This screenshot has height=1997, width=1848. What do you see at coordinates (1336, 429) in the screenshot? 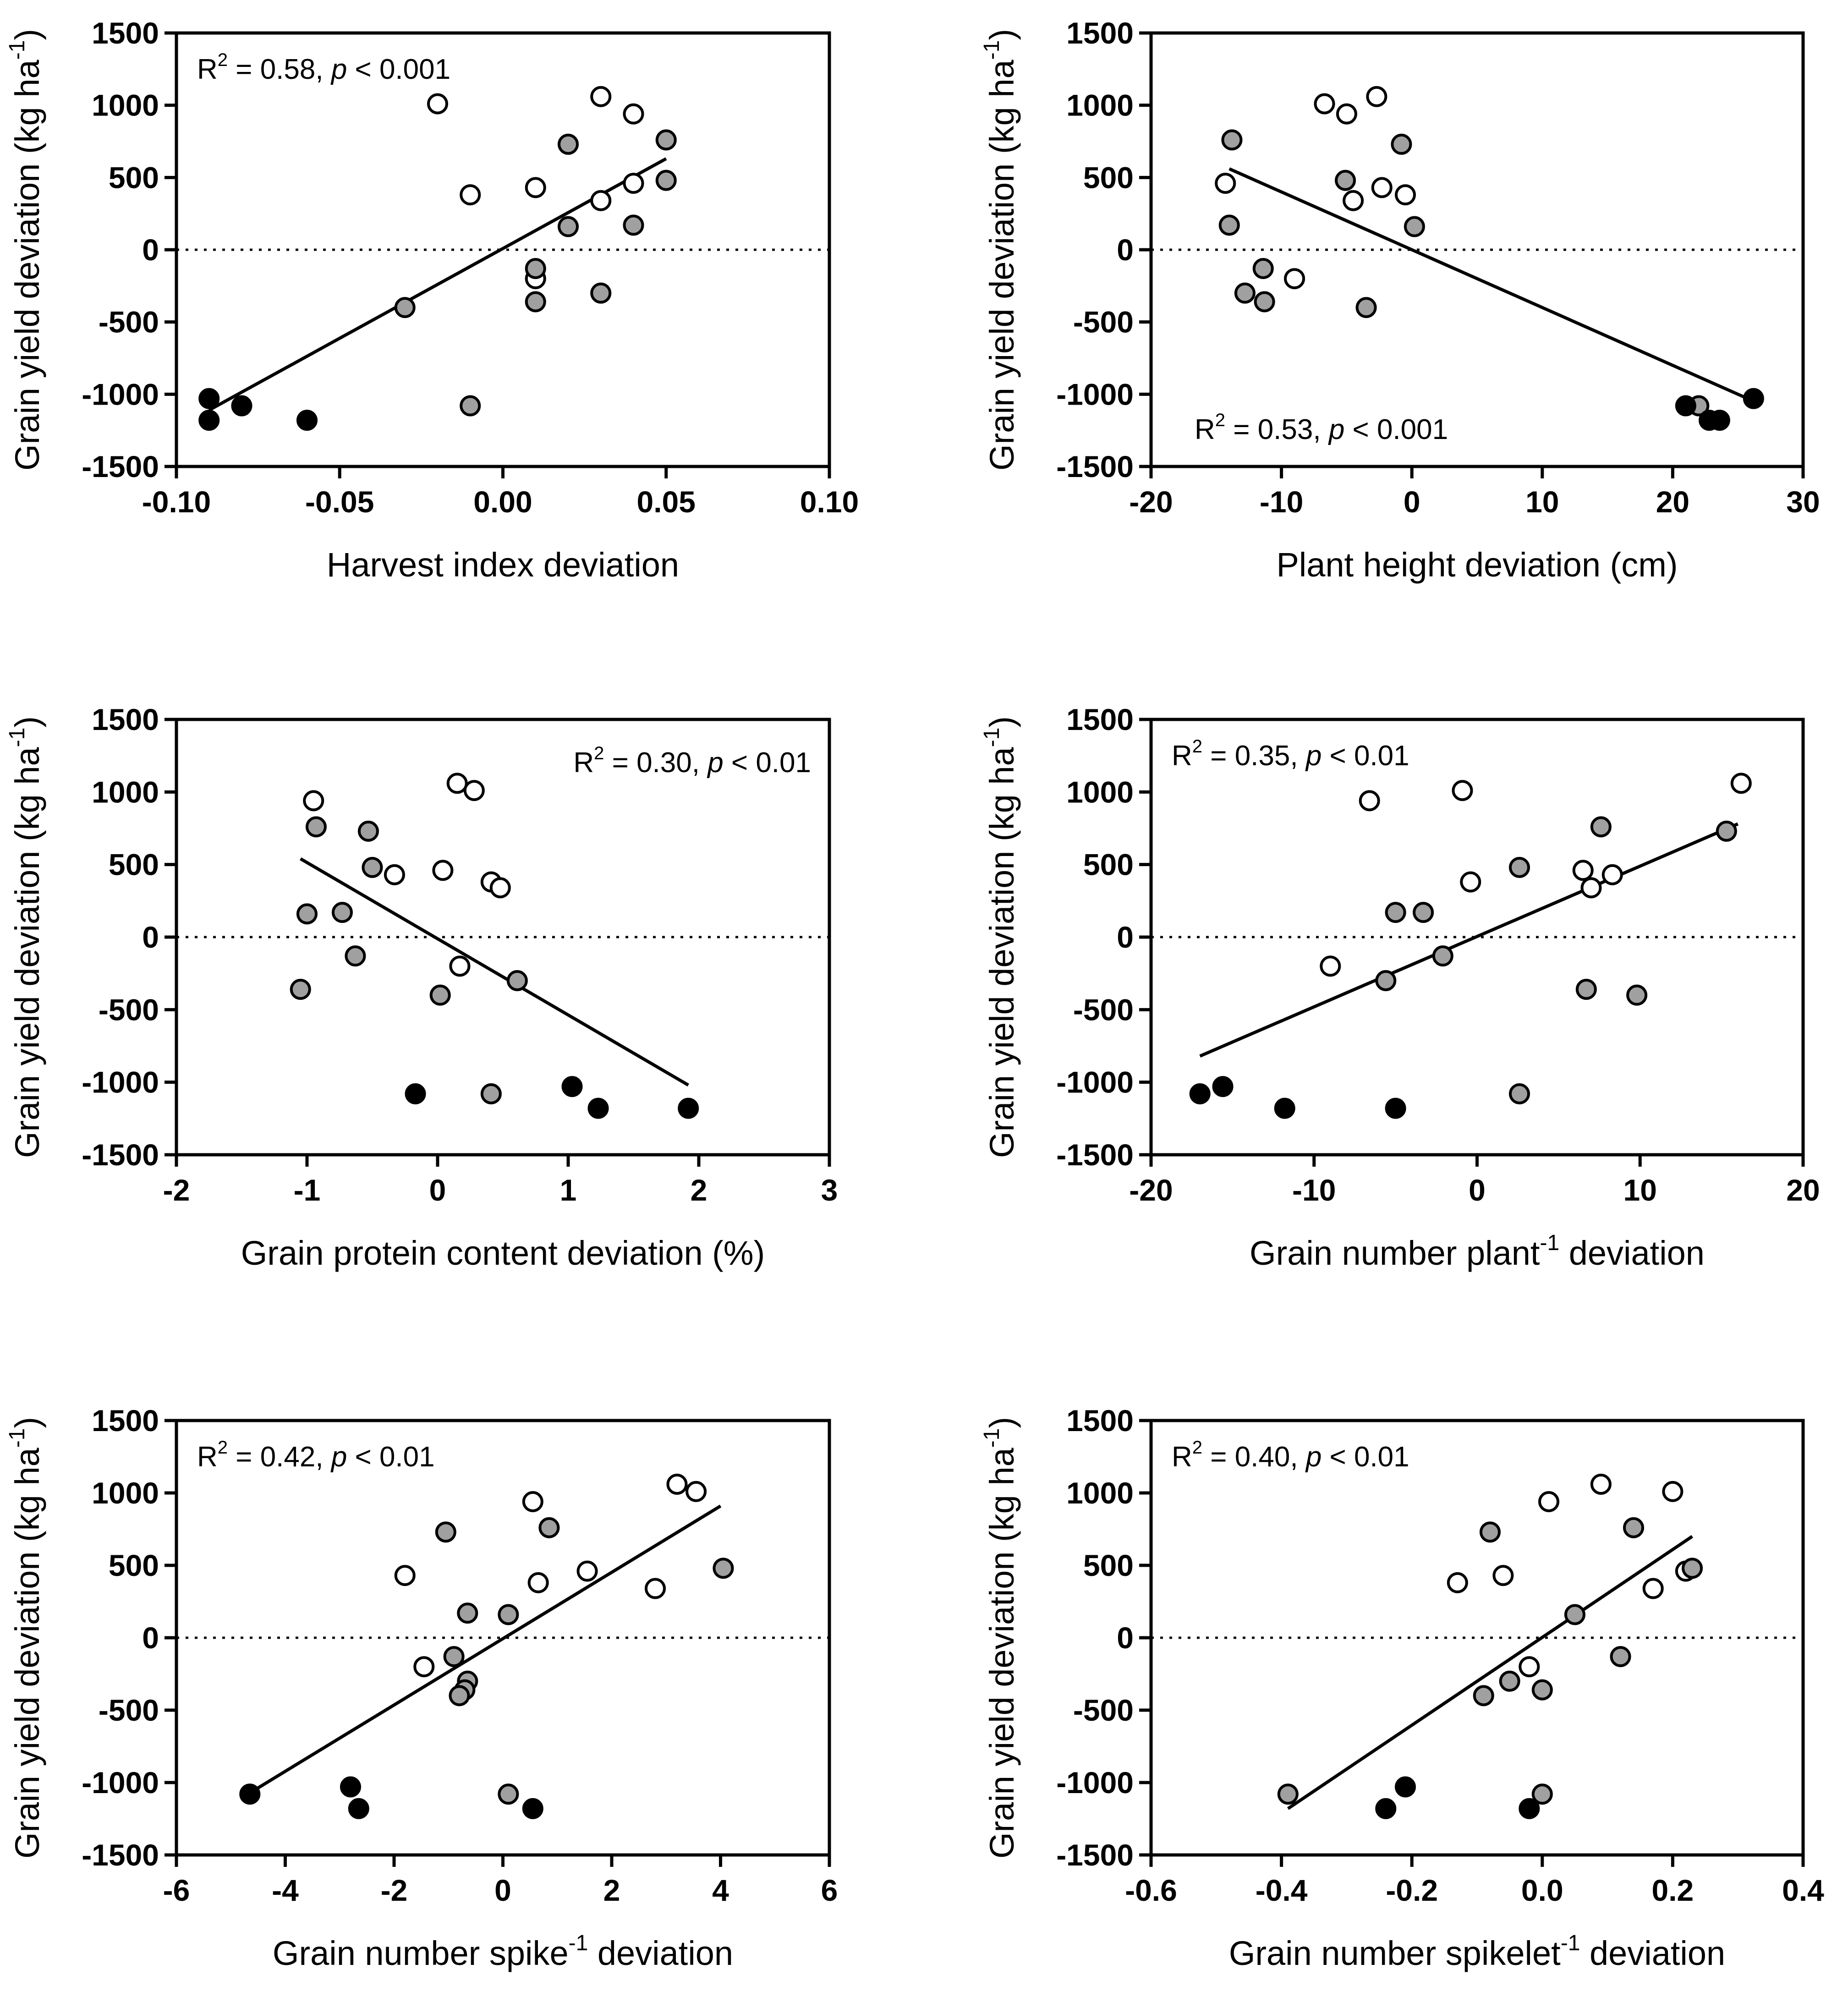
I see `p-symbol: p` at bounding box center [1336, 429].